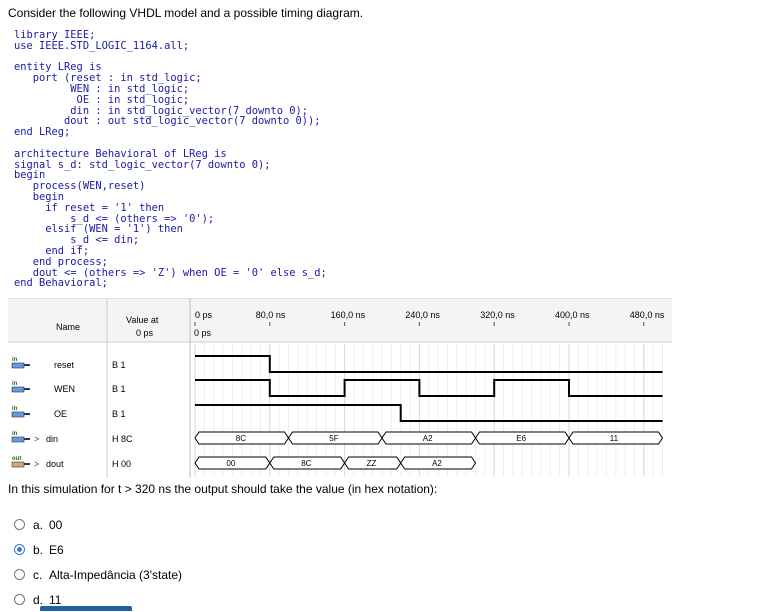 This screenshot has height=612, width=772. Describe the element at coordinates (372, 463) in the screenshot. I see `dout-bus-value: ZZ` at that location.